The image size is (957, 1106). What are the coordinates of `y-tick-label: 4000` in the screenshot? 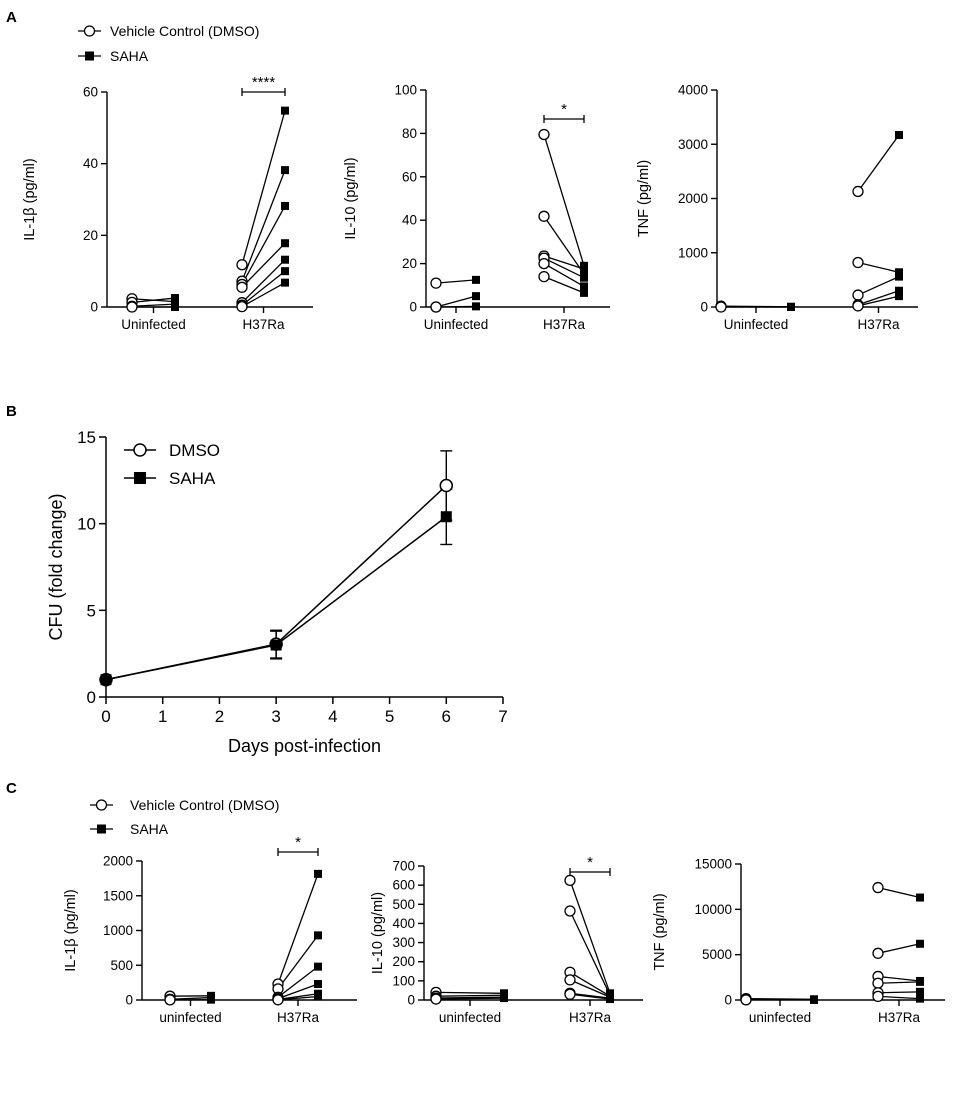 It's located at (693, 90).